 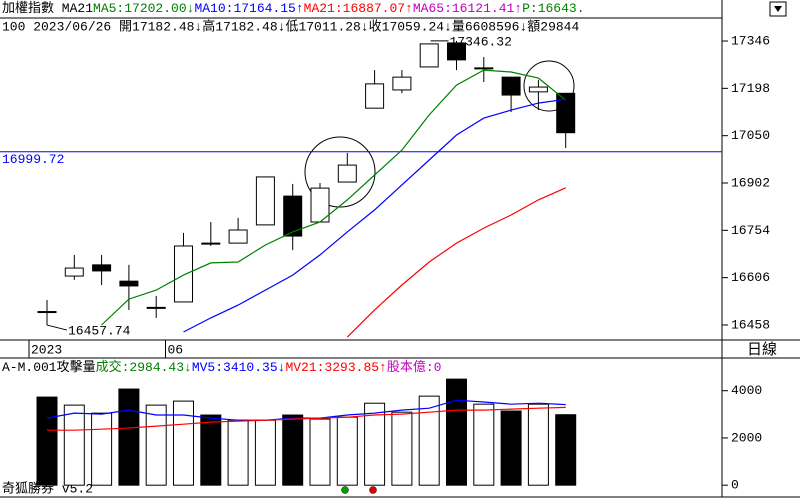 I want to click on x-tick-label: 2023, so click(x=46, y=349).